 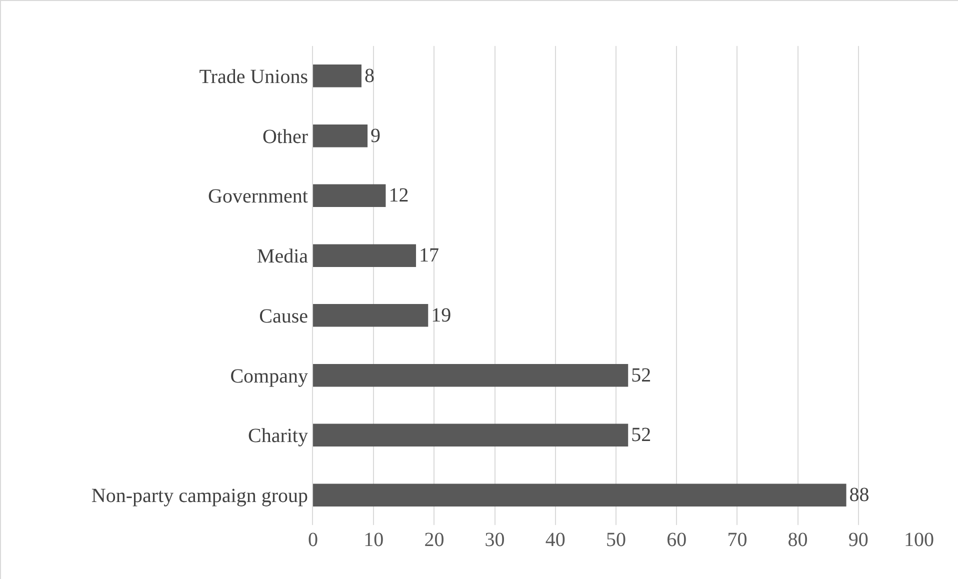 What do you see at coordinates (494, 540) in the screenshot?
I see `x-tick-label: 30` at bounding box center [494, 540].